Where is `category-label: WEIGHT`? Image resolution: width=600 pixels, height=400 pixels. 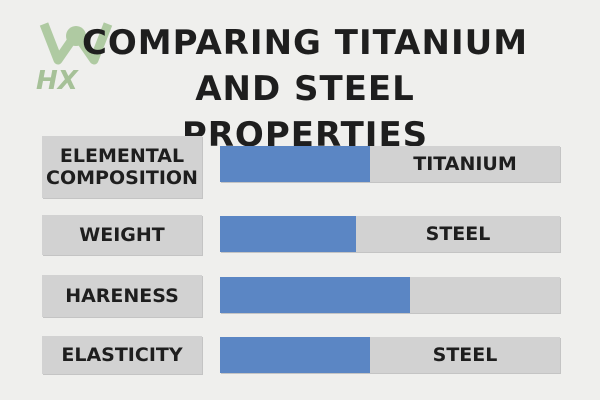
category-label: WEIGHT is located at coordinates (122, 235).